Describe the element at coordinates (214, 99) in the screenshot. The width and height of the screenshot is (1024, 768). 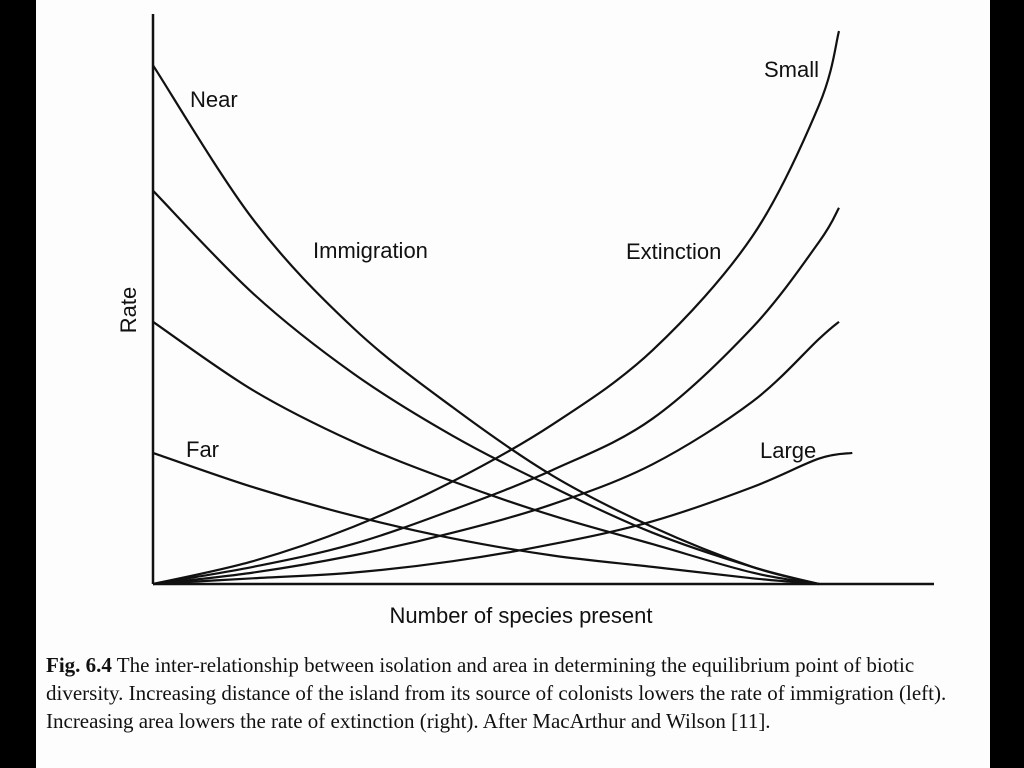
I see `annotation-near: Near` at that location.